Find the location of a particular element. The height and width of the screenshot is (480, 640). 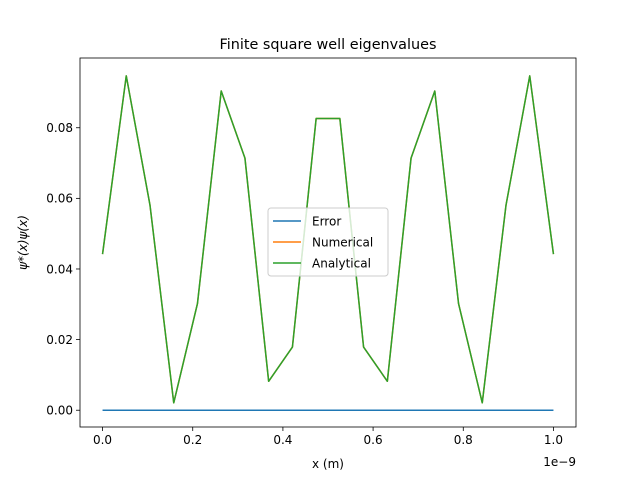

legend: Error Numerical Analytical is located at coordinates (328, 242).